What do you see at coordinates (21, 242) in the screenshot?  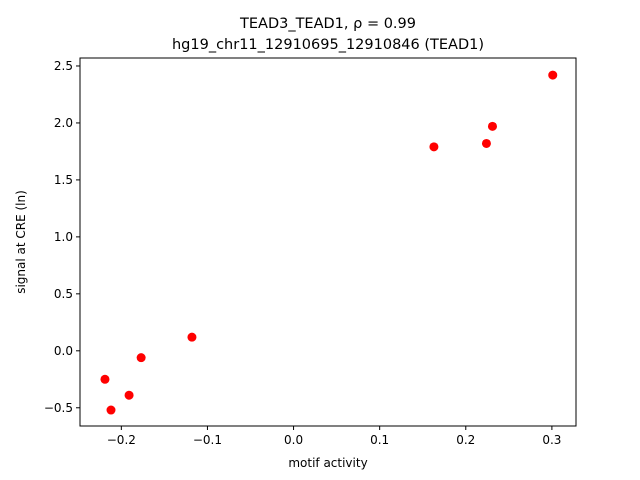 I see `y-axis-label: signal at CRE (ln)` at bounding box center [21, 242].